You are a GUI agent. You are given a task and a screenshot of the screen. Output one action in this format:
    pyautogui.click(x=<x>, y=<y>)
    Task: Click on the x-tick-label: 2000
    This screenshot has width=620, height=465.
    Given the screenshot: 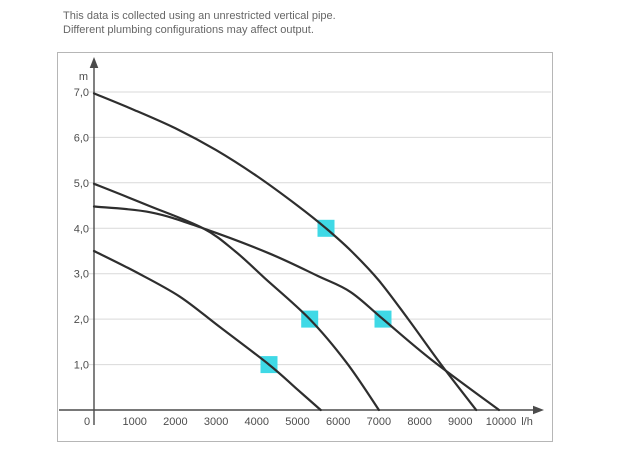 What is the action you would take?
    pyautogui.click(x=175, y=422)
    